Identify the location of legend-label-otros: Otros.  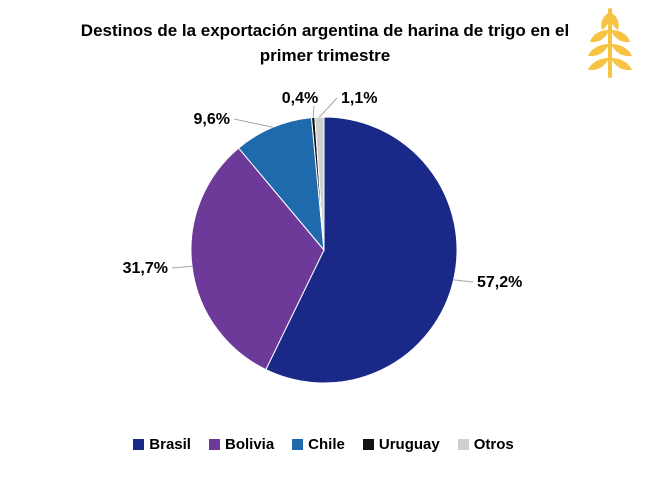
(493, 444).